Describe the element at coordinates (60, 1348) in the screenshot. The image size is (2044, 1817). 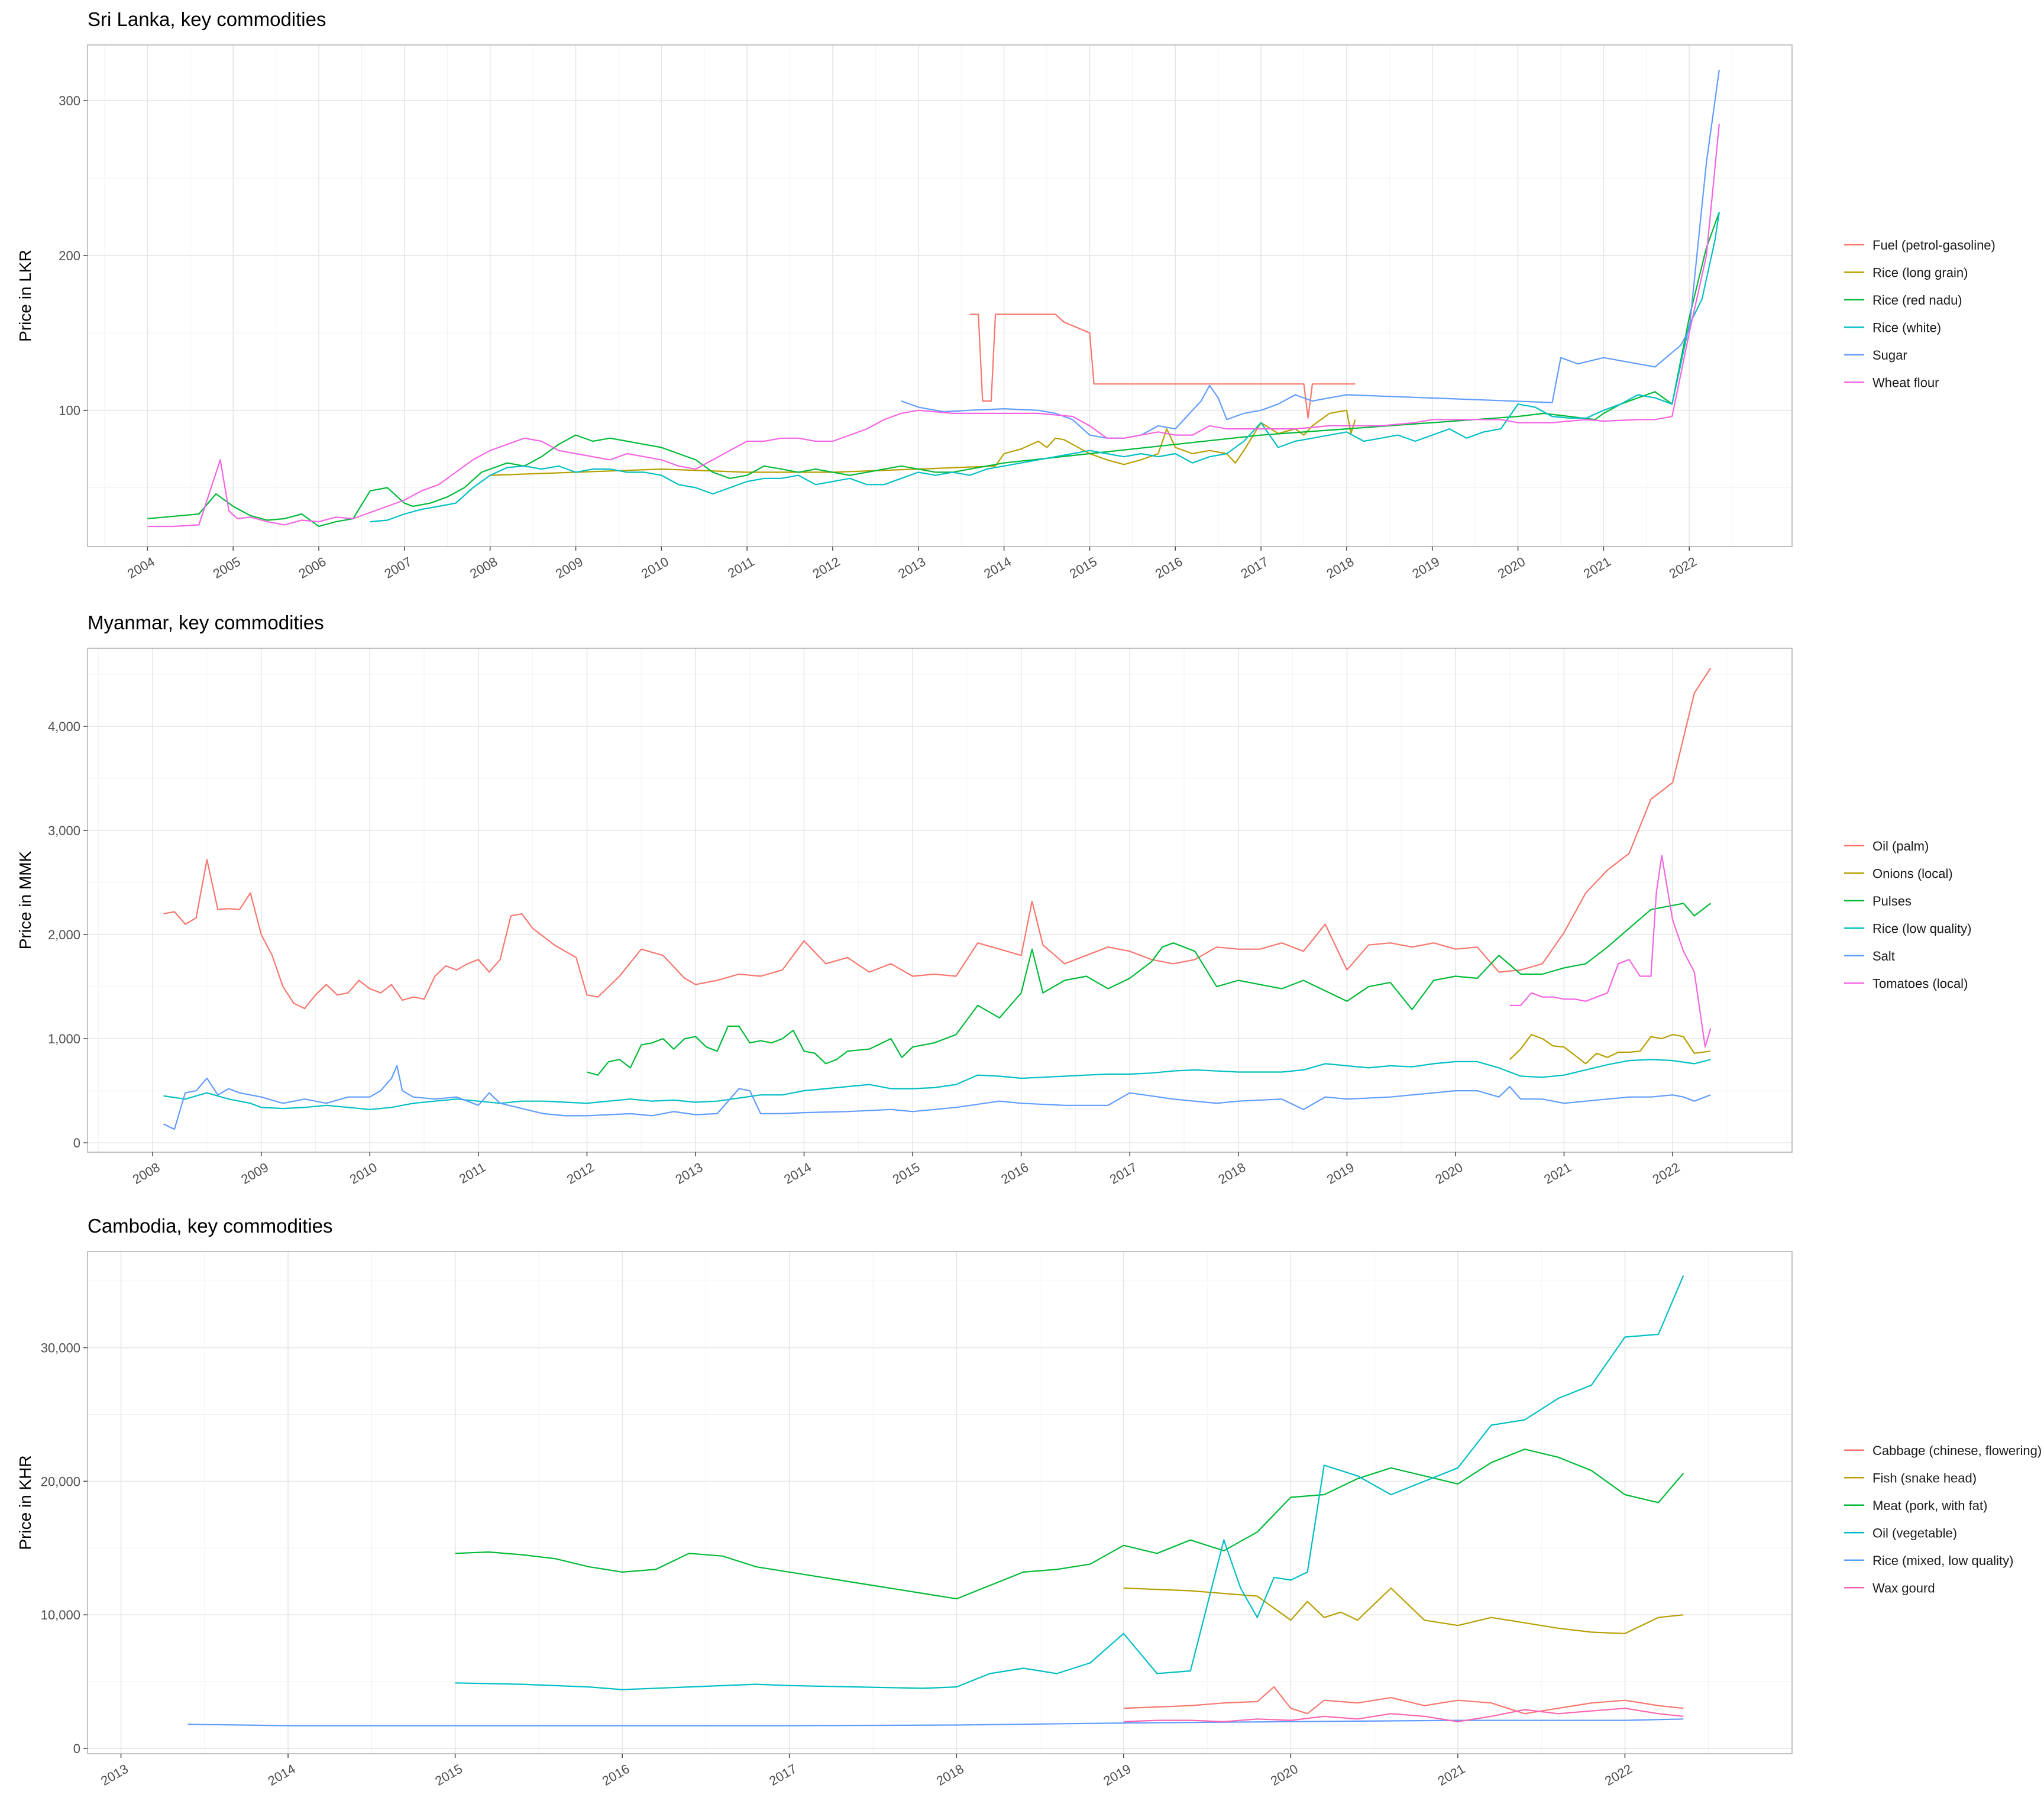
I see `y-tick-label: 30,000` at that location.